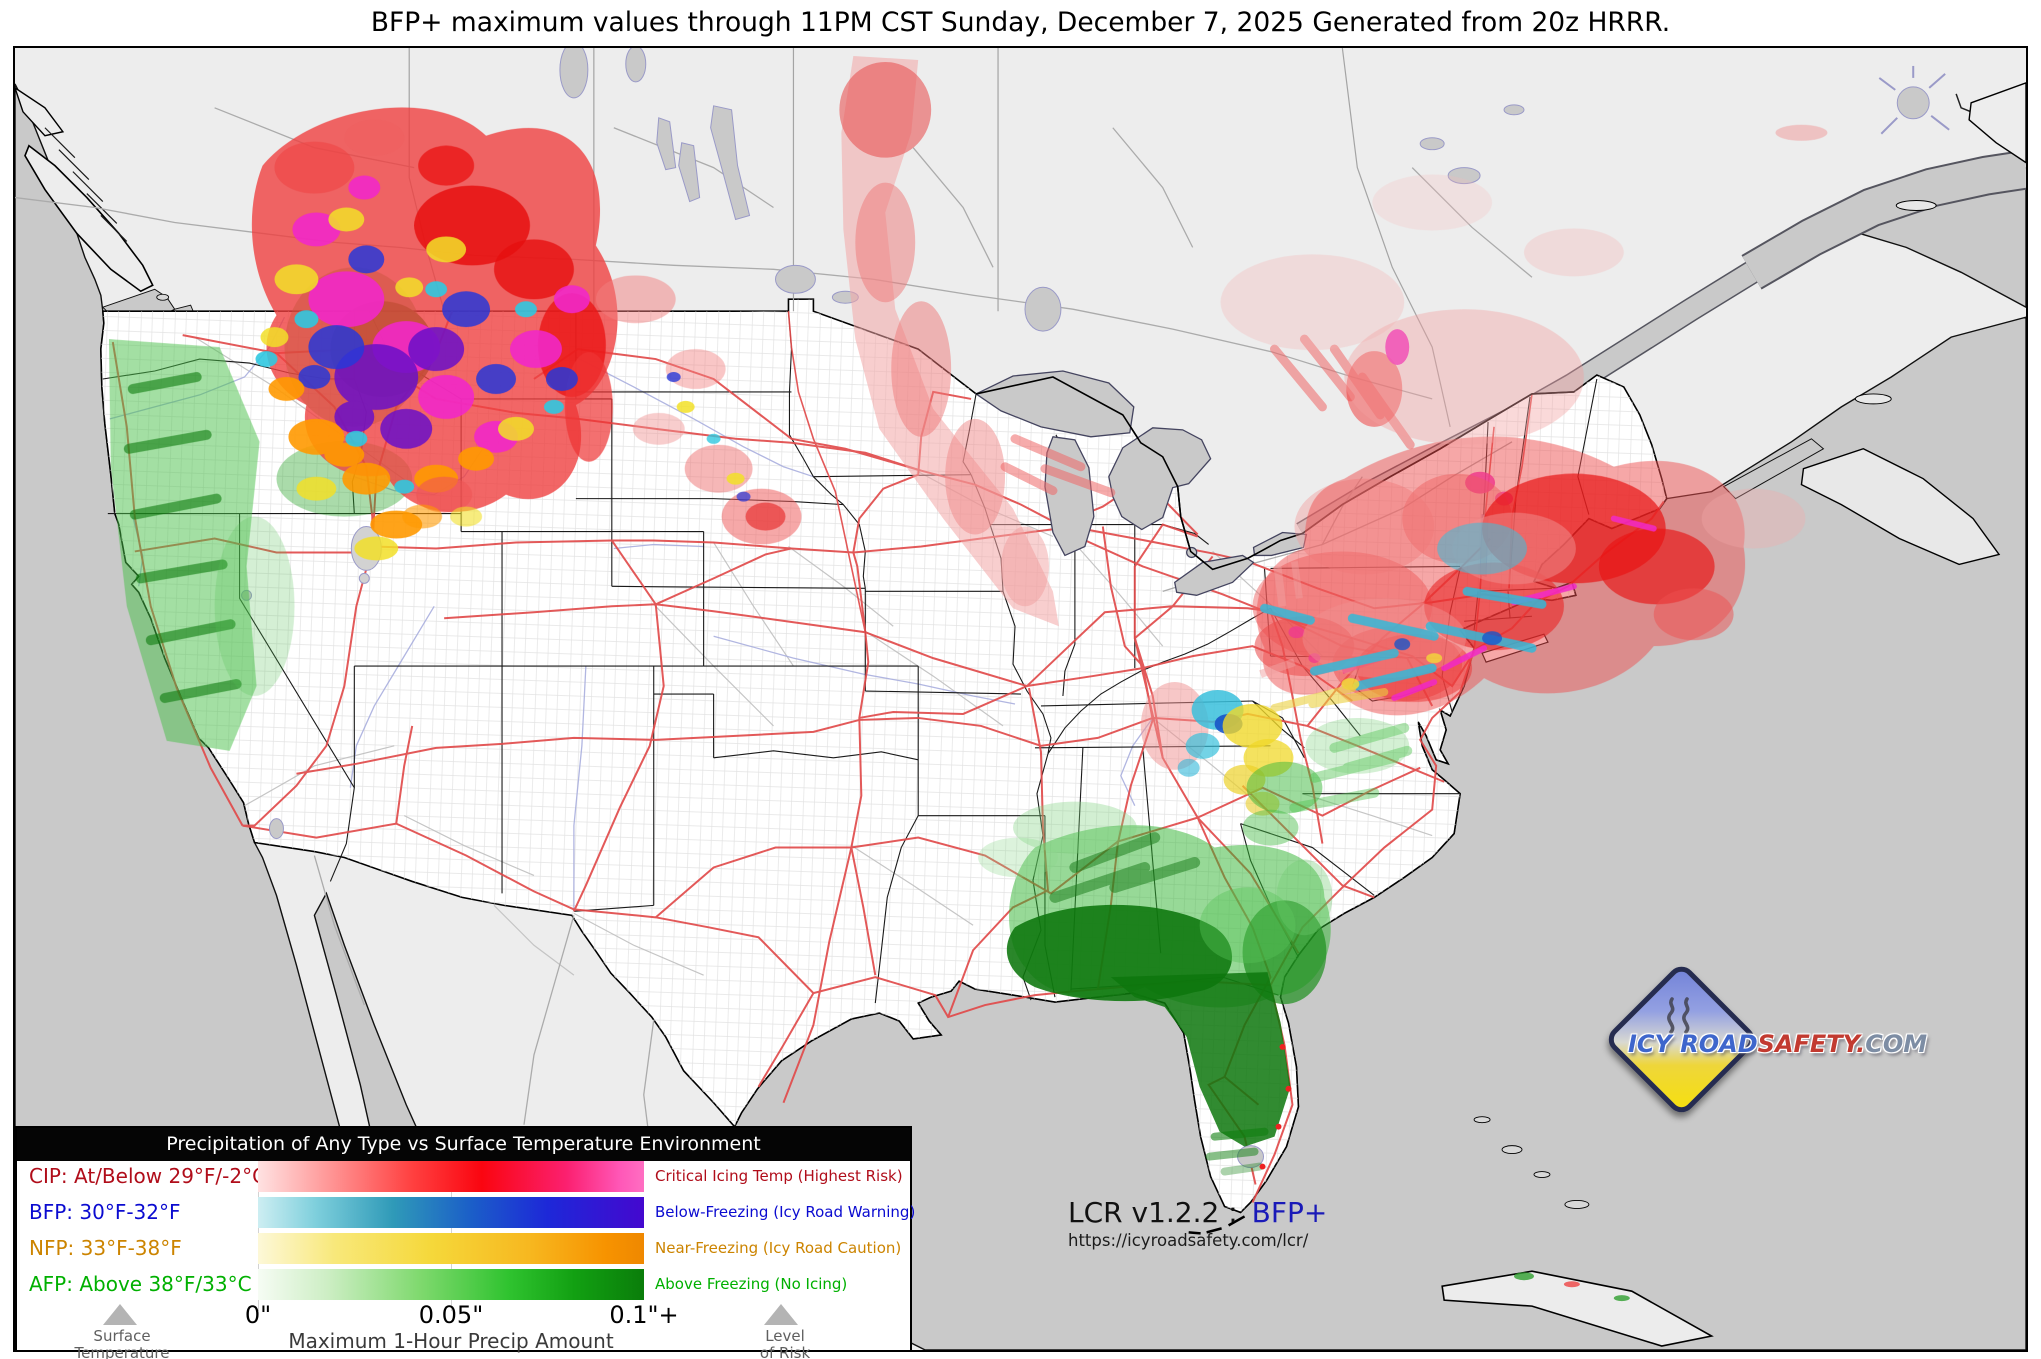  Describe the element at coordinates (1896, 1044) in the screenshot. I see `logo-text-com: COM` at that location.